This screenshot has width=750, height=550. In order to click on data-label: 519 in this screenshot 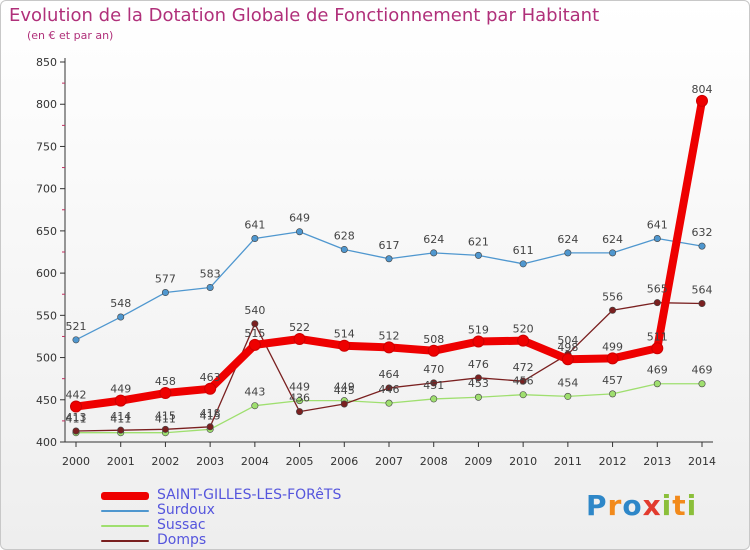, I will do `click(478, 330)`.